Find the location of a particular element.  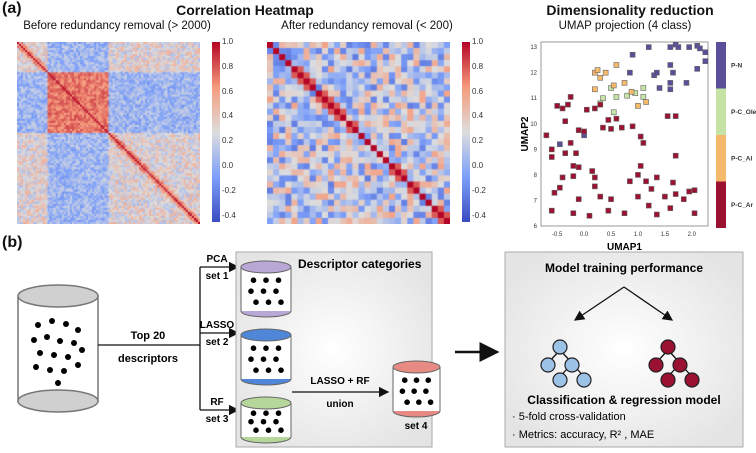

y-tick-label: 7 is located at coordinates (536, 201).